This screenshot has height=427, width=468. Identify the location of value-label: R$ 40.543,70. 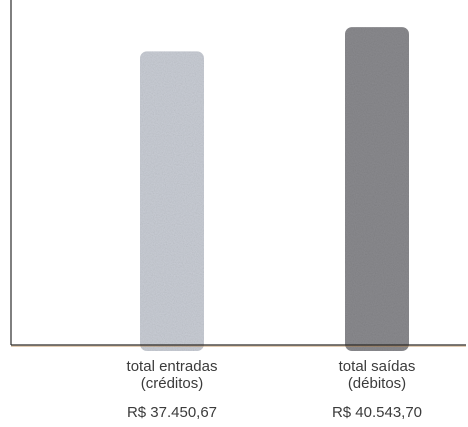
(377, 412).